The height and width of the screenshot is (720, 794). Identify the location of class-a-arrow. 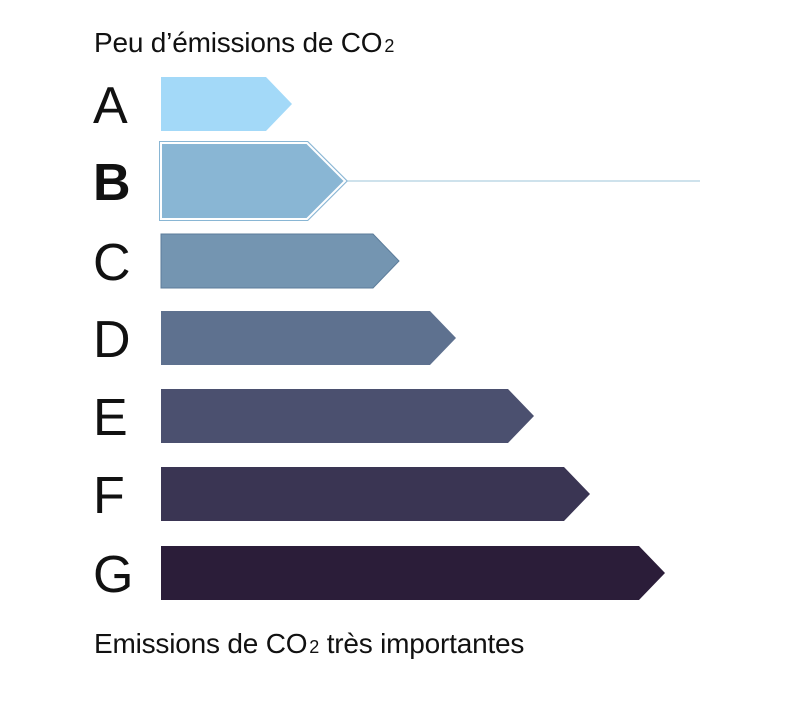
(226, 104).